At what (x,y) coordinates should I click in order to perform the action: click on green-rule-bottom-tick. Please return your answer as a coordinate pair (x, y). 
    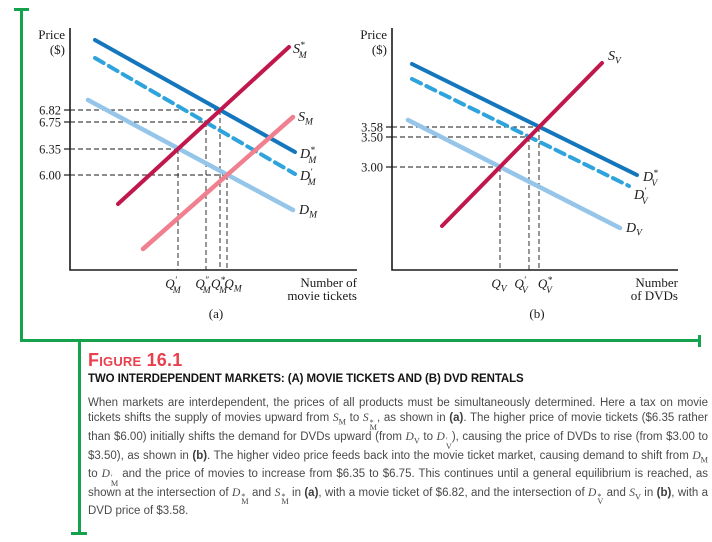
    Looking at the image, I should click on (79, 533).